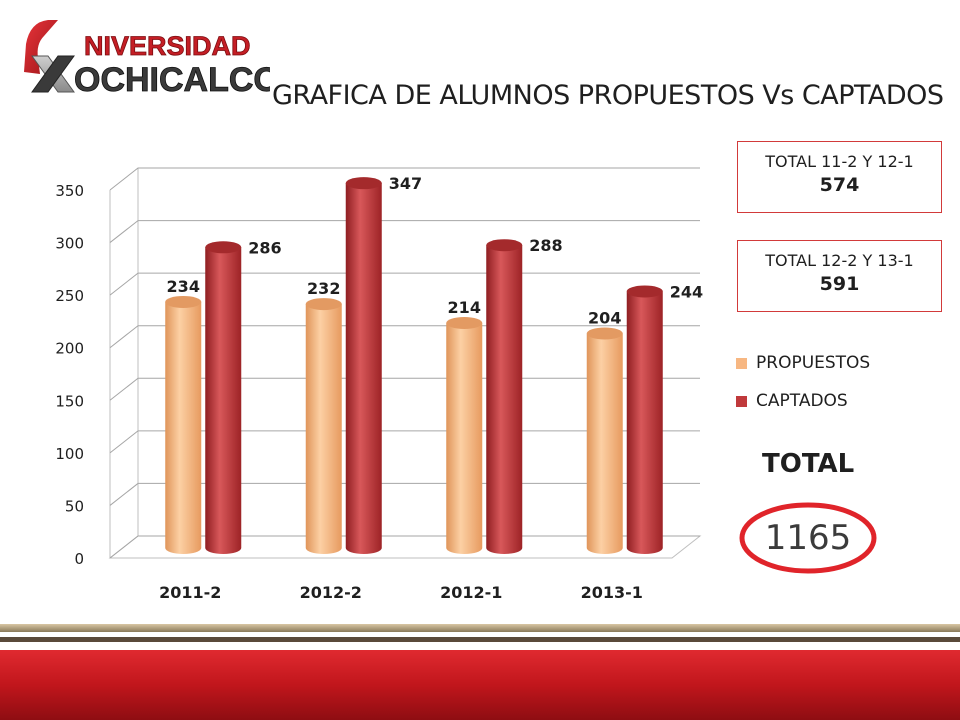  What do you see at coordinates (839, 260) in the screenshot?
I see `total-box-2-label: TOTAL 12-2 Y 13-1` at bounding box center [839, 260].